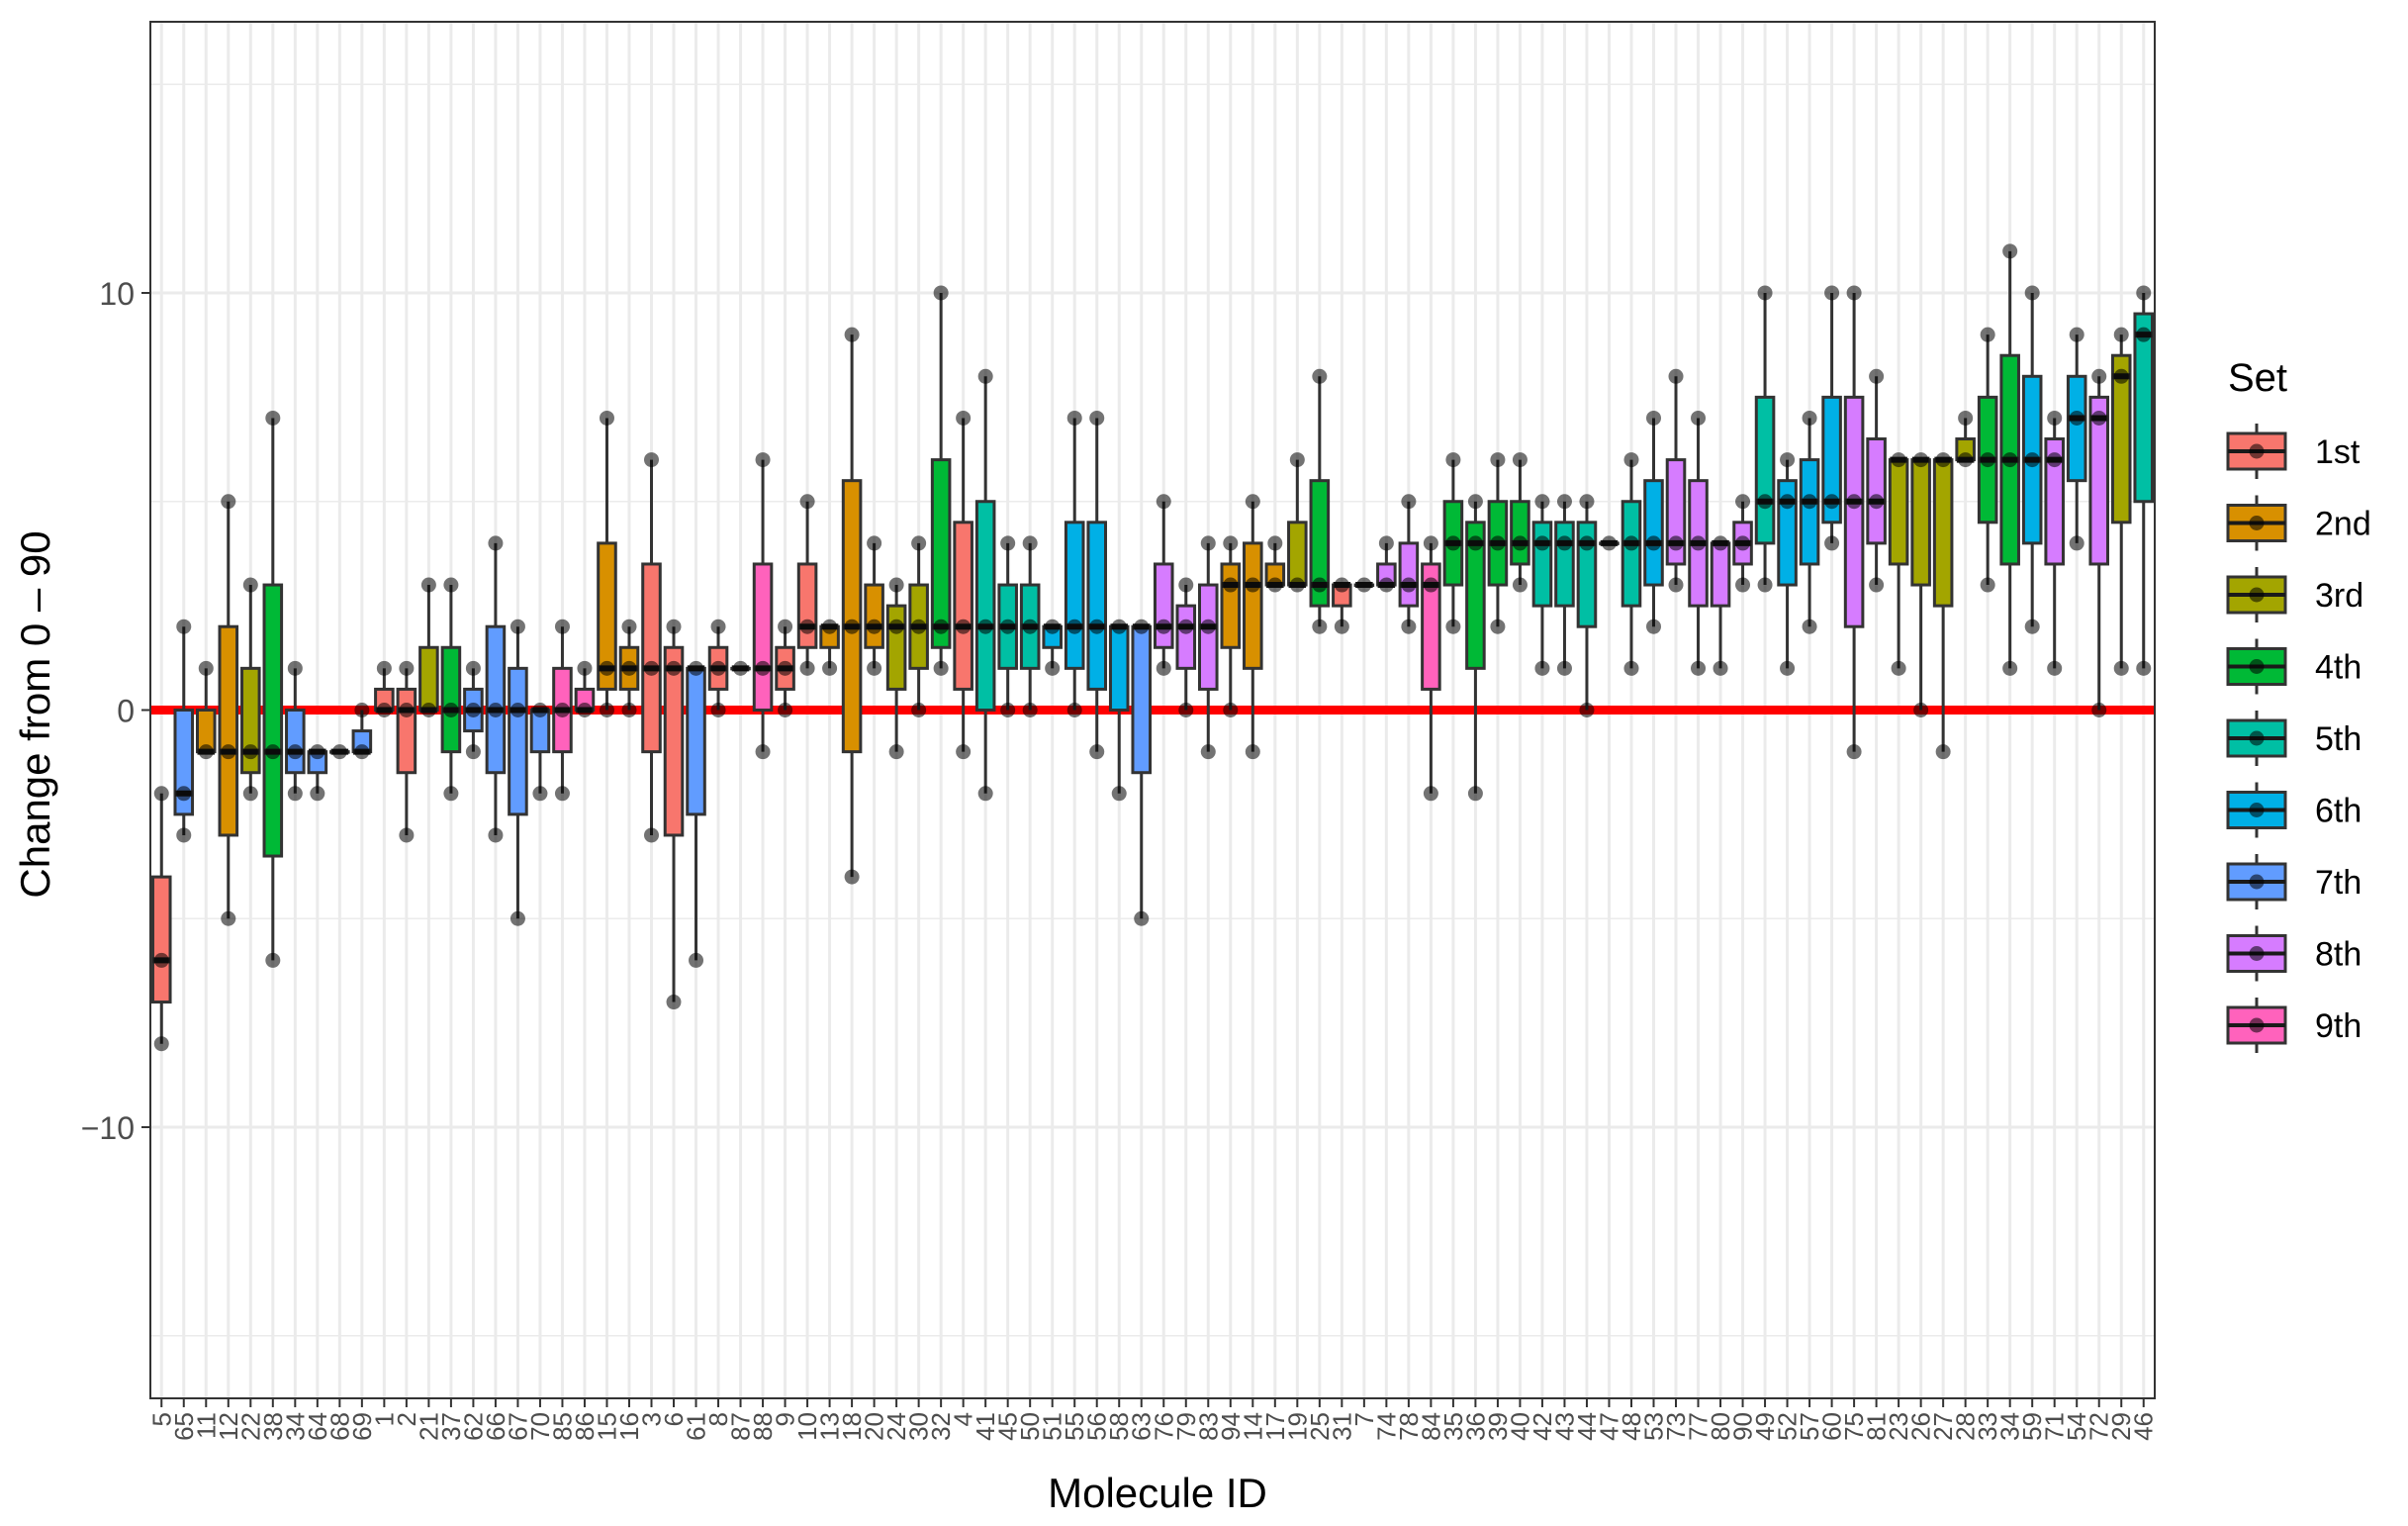 This screenshot has height=1526, width=2408. What do you see at coordinates (295, 1426) in the screenshot?
I see `x-tick-label: 34` at bounding box center [295, 1426].